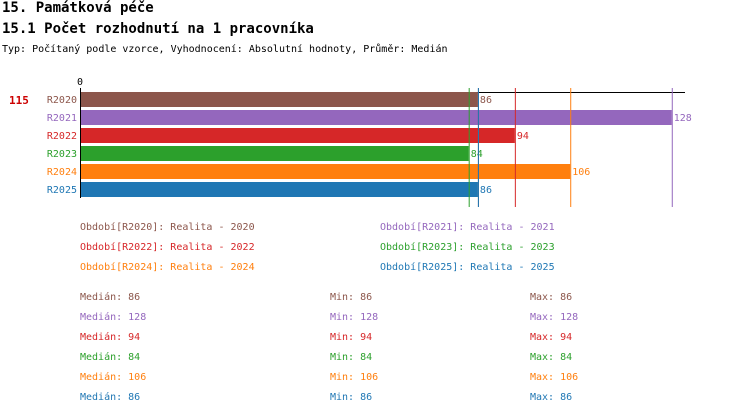 The image size is (750, 416). I want to click on stat-median: Medián: 106, so click(113, 377).